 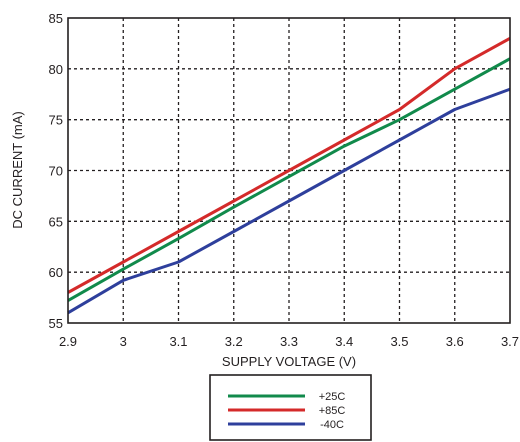 I want to click on x-axis-label: SUPPLY VOLTAGE (V), so click(x=289, y=361).